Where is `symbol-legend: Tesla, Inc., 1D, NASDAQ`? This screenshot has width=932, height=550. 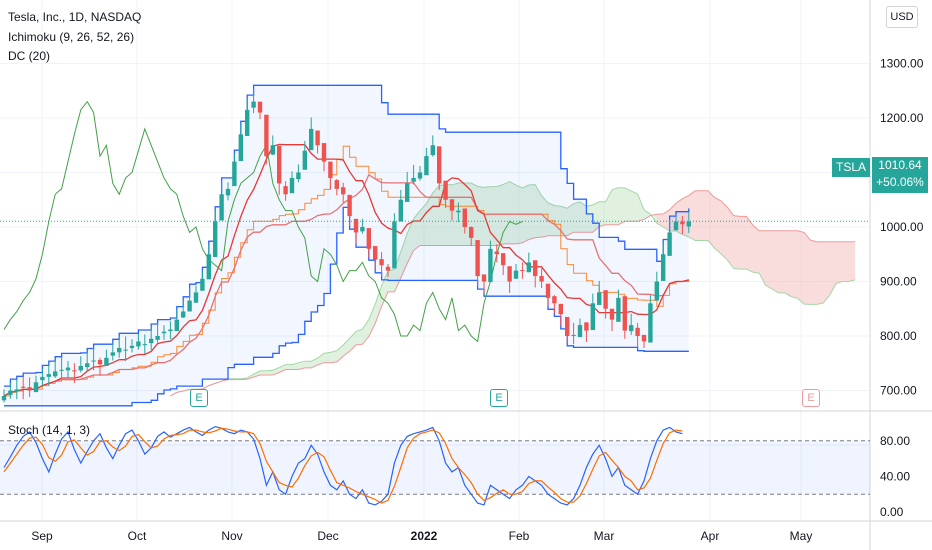 symbol-legend: Tesla, Inc., 1D, NASDAQ is located at coordinates (75, 17).